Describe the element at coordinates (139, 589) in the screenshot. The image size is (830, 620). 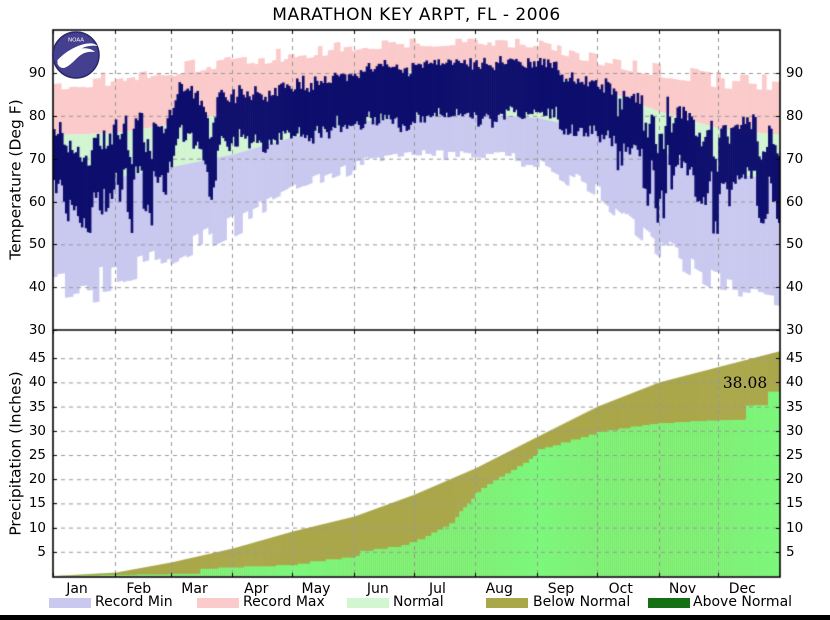
I see `month-label-feb: Feb` at that location.